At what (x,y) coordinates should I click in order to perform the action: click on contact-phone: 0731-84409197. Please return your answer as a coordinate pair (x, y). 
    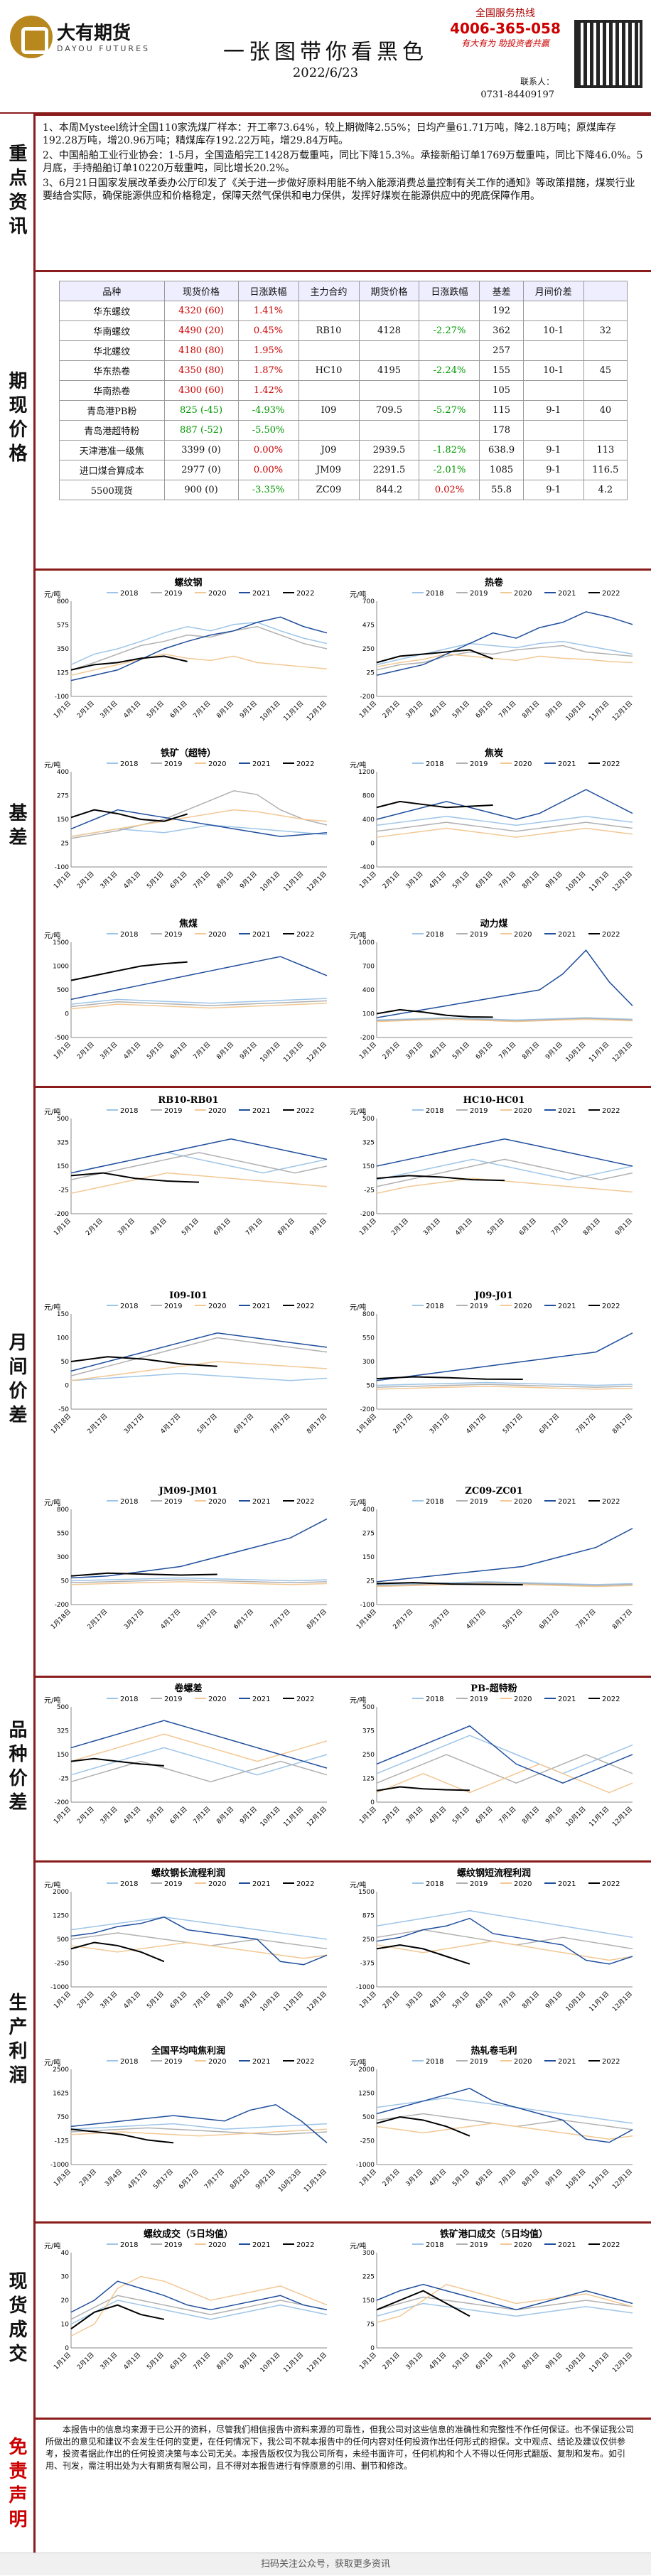
    Looking at the image, I should click on (517, 95).